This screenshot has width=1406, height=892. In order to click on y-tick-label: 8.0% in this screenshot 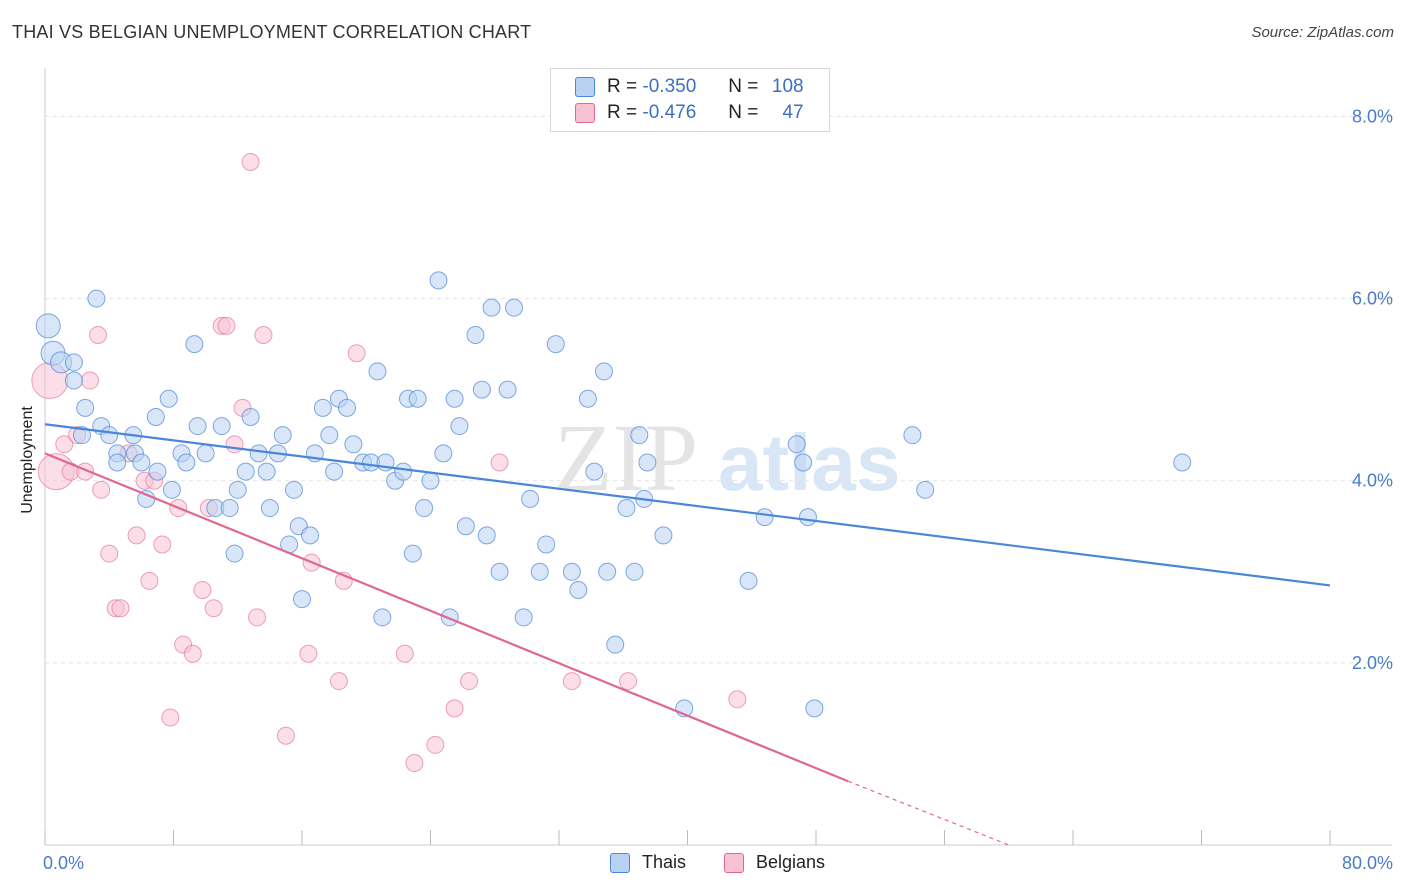, I will do `click(1372, 116)`.